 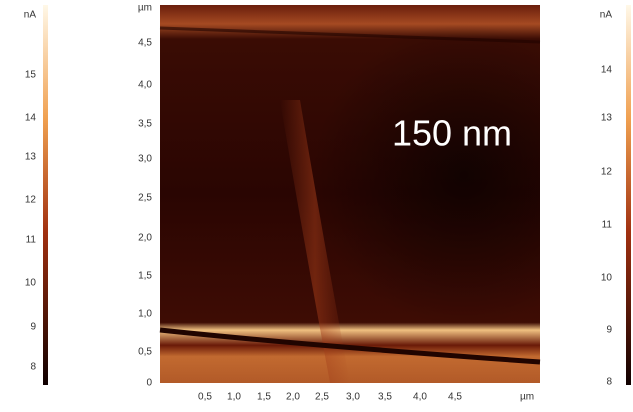 I want to click on y-axis-label: 0, so click(x=149, y=383).